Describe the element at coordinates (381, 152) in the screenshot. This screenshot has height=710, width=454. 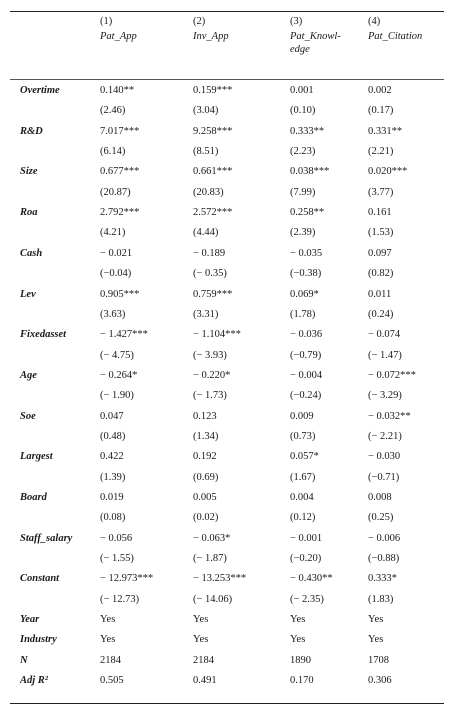
I see `table-cell: (2.21)` at that location.